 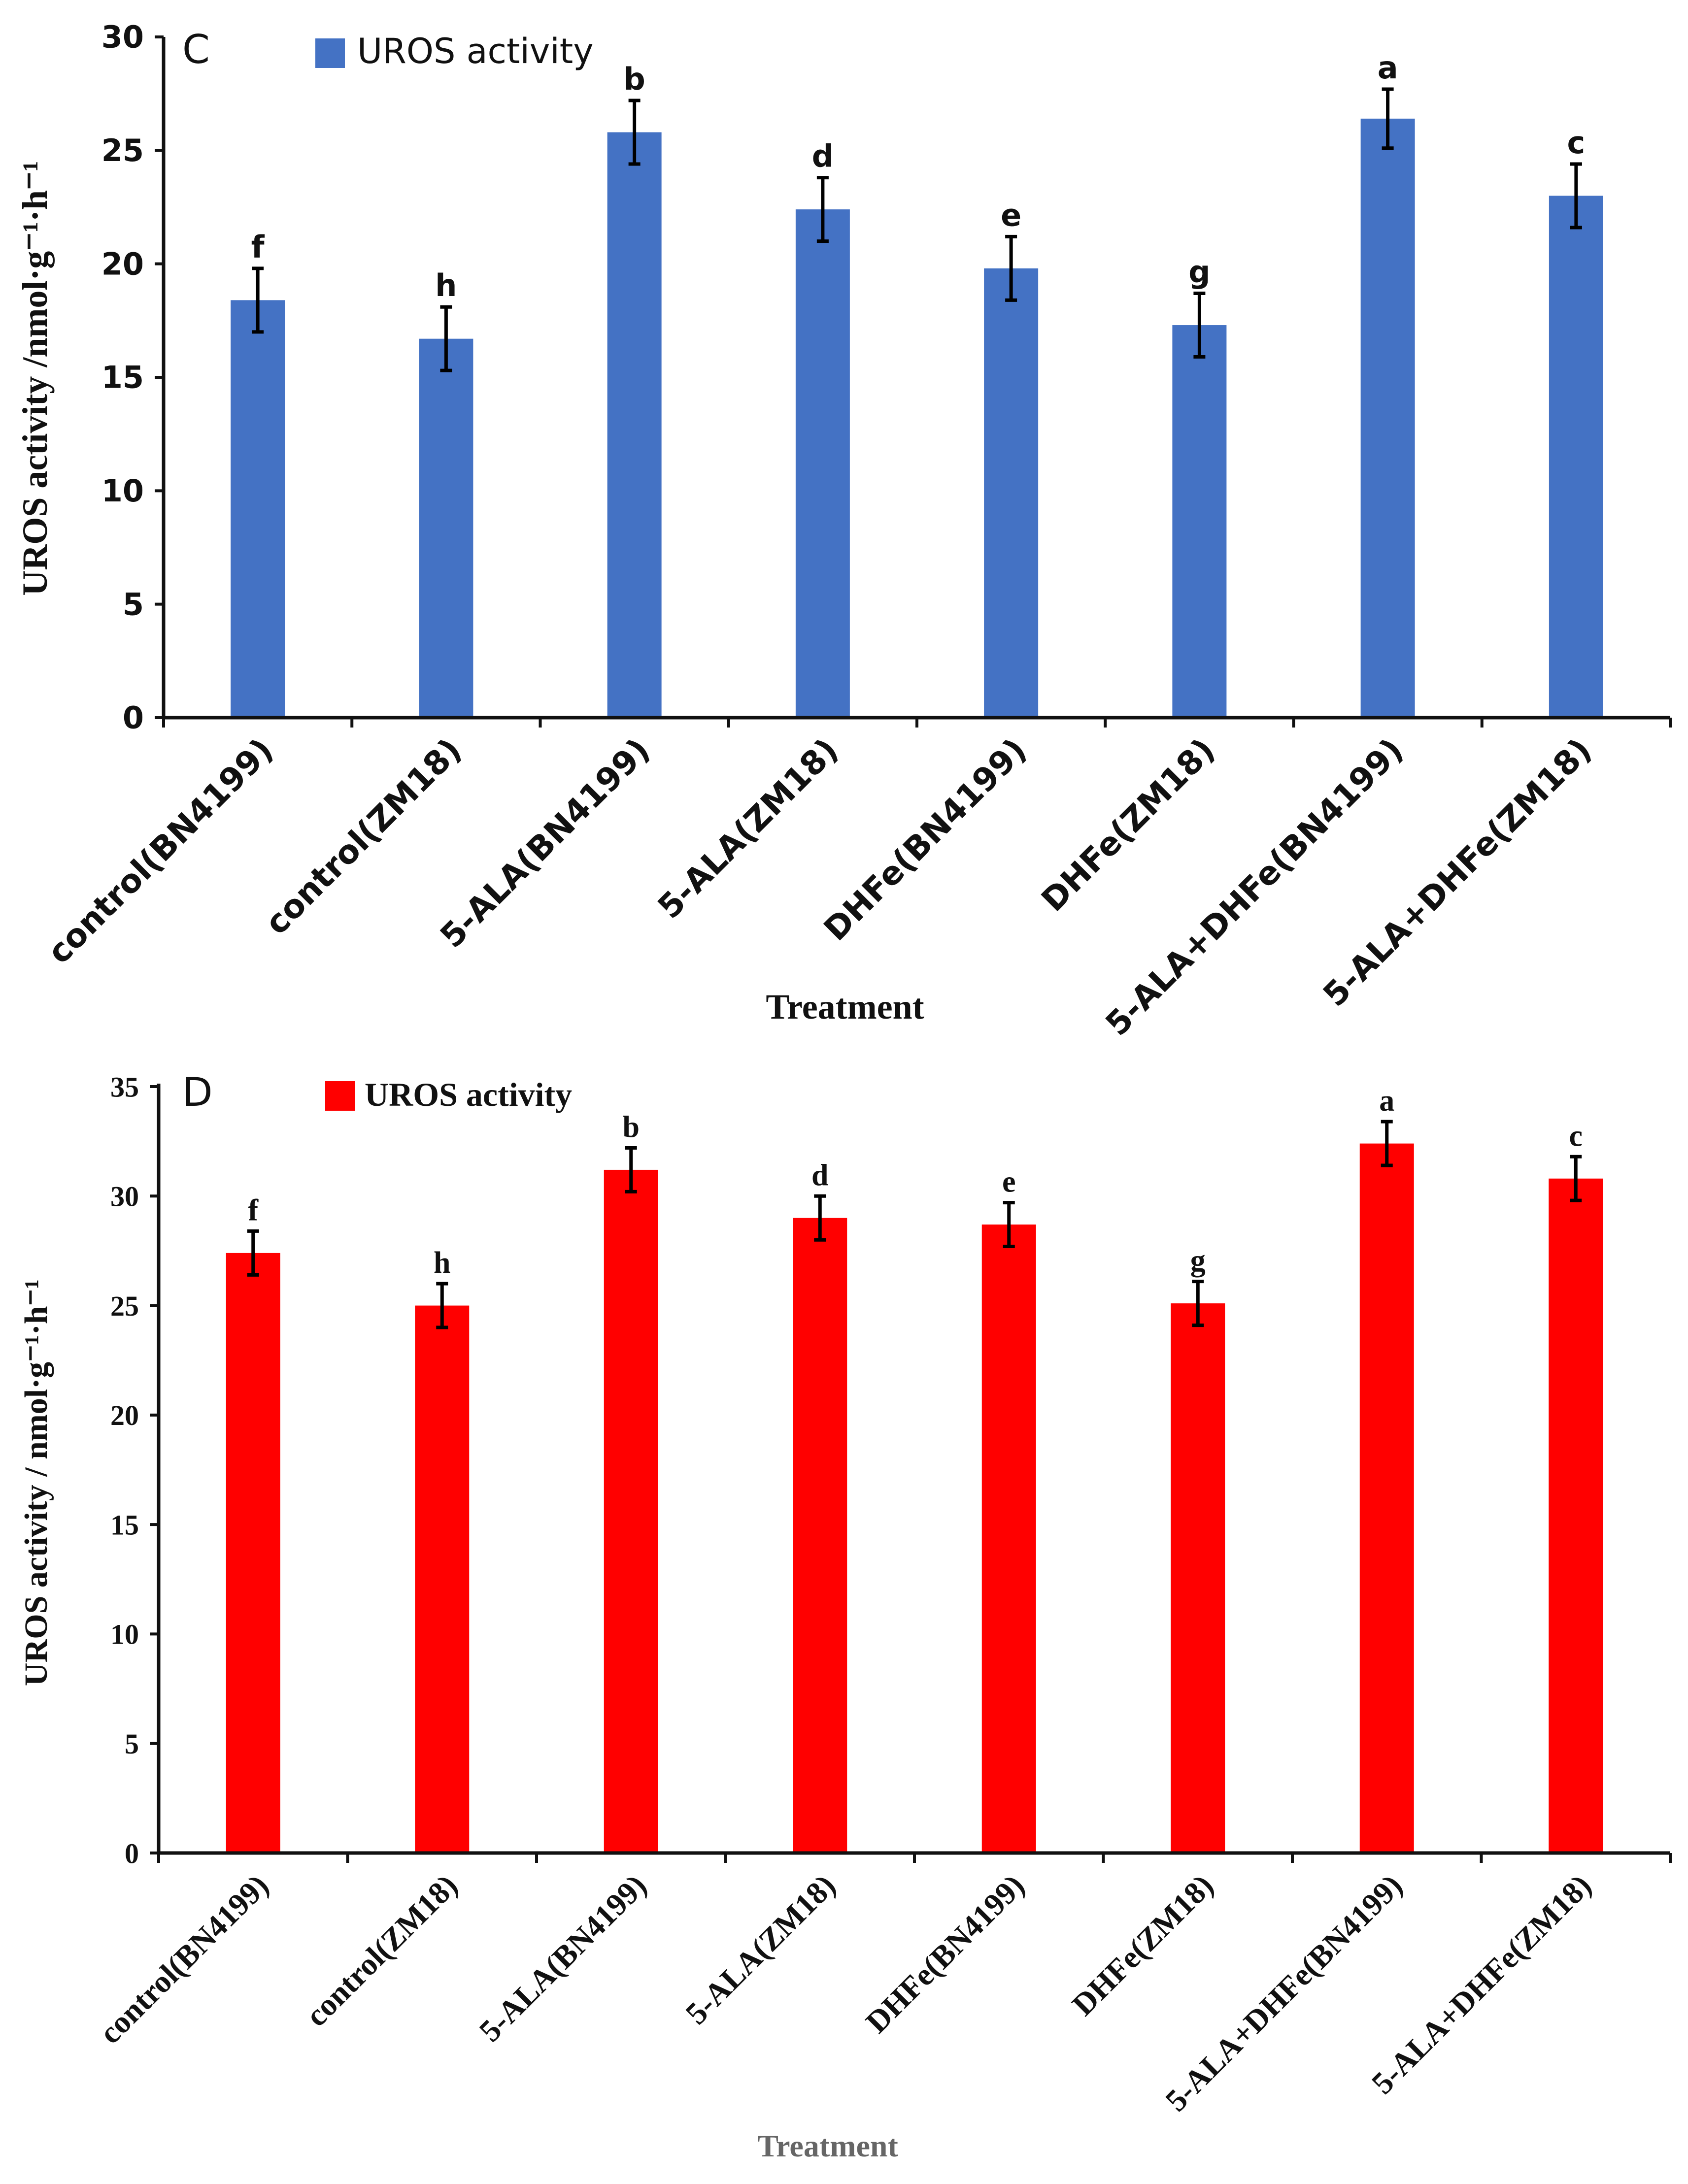 What do you see at coordinates (1255, 887) in the screenshot?
I see `x-tick-label: 5-ALA+DHFe(BN4199)` at bounding box center [1255, 887].